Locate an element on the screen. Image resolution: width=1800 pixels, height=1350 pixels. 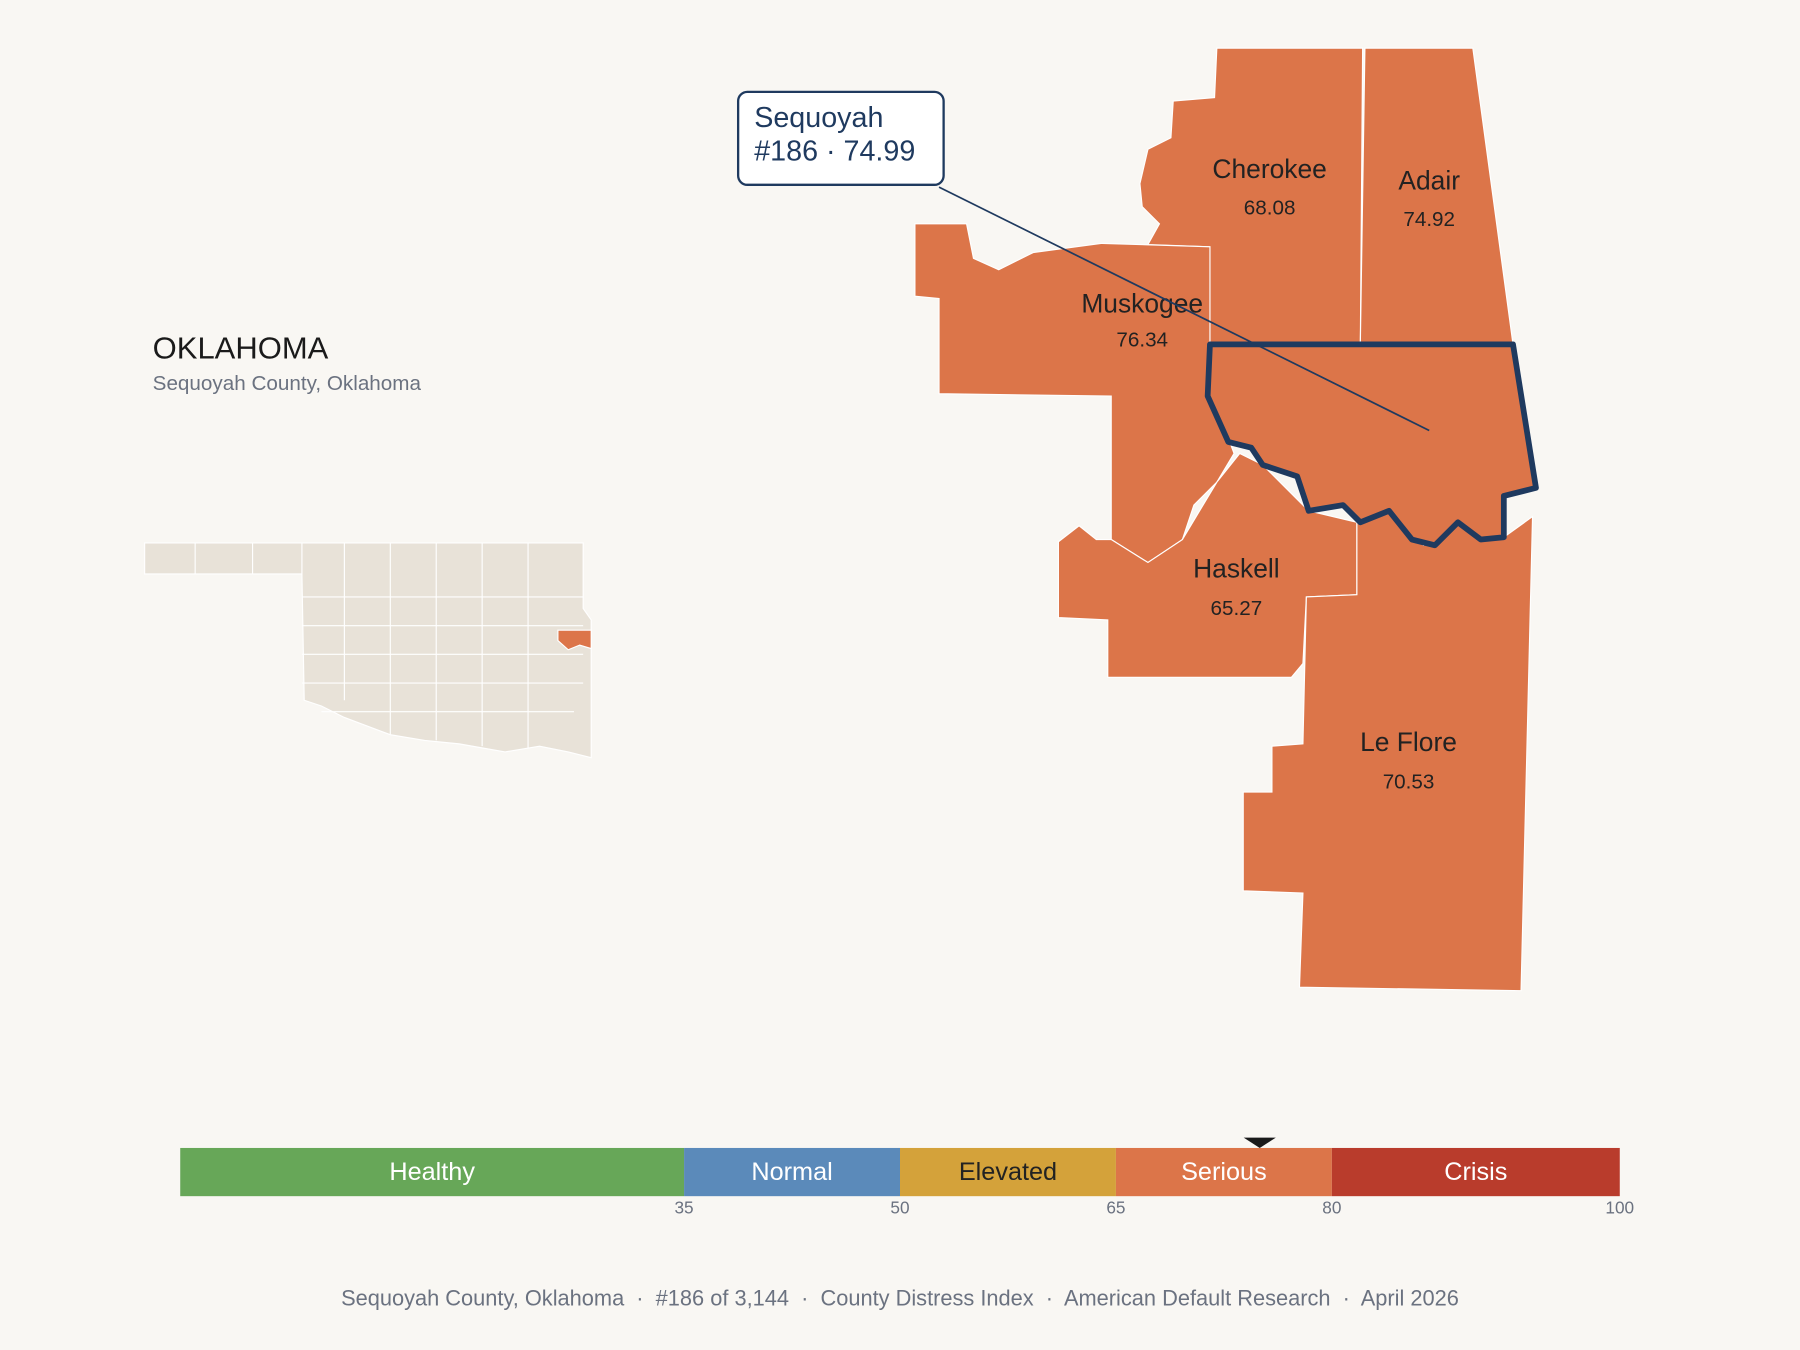
band-label: Crisis is located at coordinates (1475, 1172).